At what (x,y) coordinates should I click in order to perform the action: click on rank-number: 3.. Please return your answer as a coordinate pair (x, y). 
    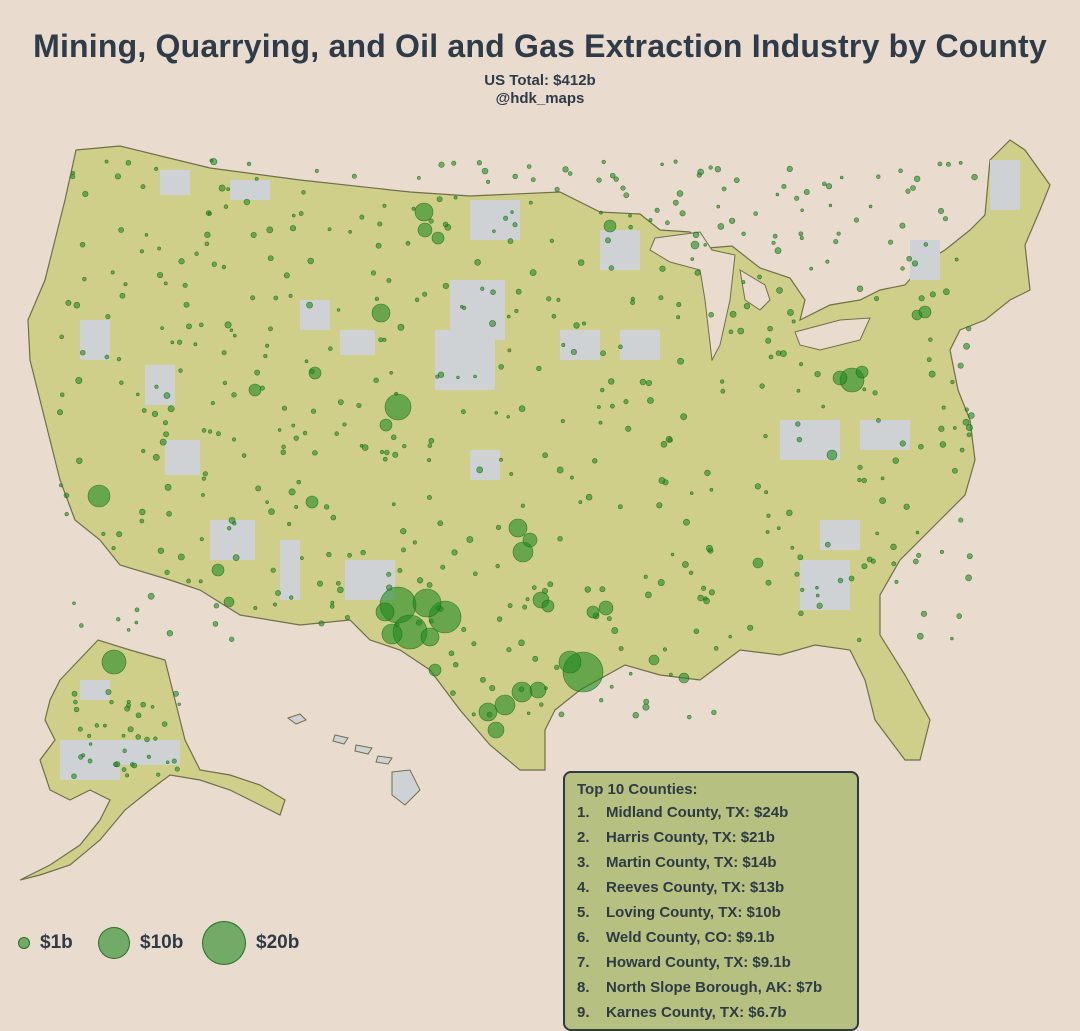
    Looking at the image, I should click on (583, 862).